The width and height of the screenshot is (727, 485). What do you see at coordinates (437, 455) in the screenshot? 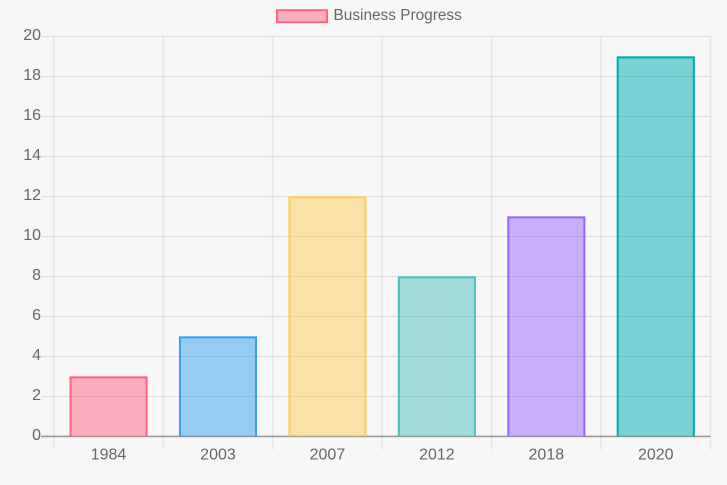
I see `svg-text: 2012` at bounding box center [437, 455].